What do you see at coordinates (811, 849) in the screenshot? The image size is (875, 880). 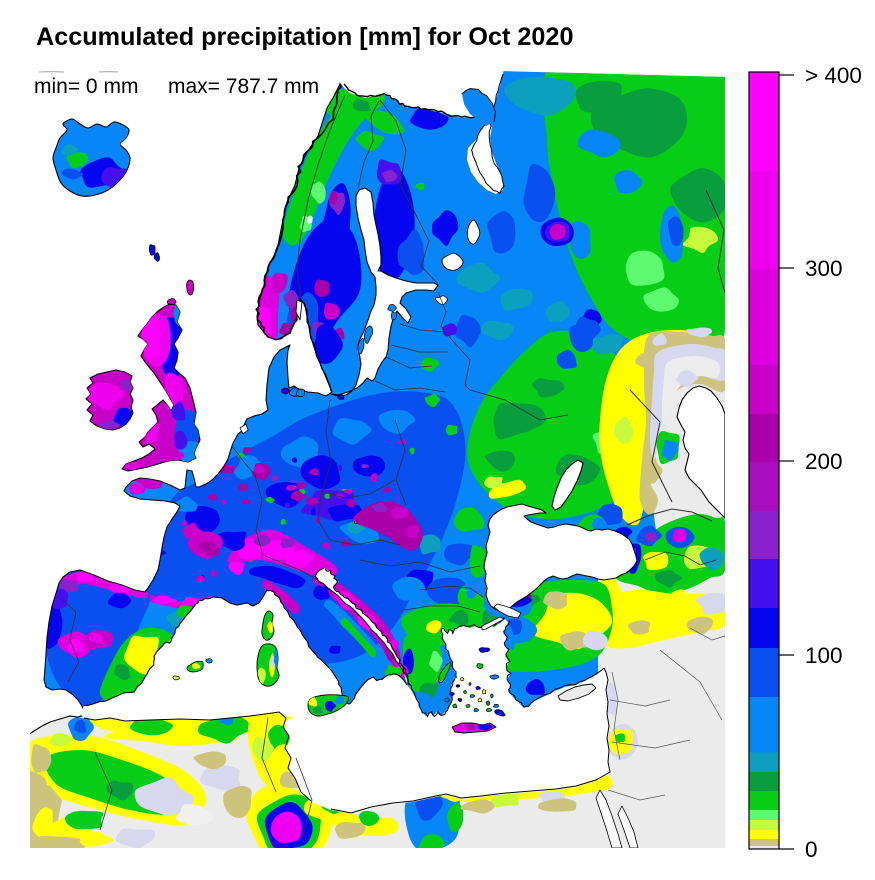 I see `svg-text: 0` at bounding box center [811, 849].